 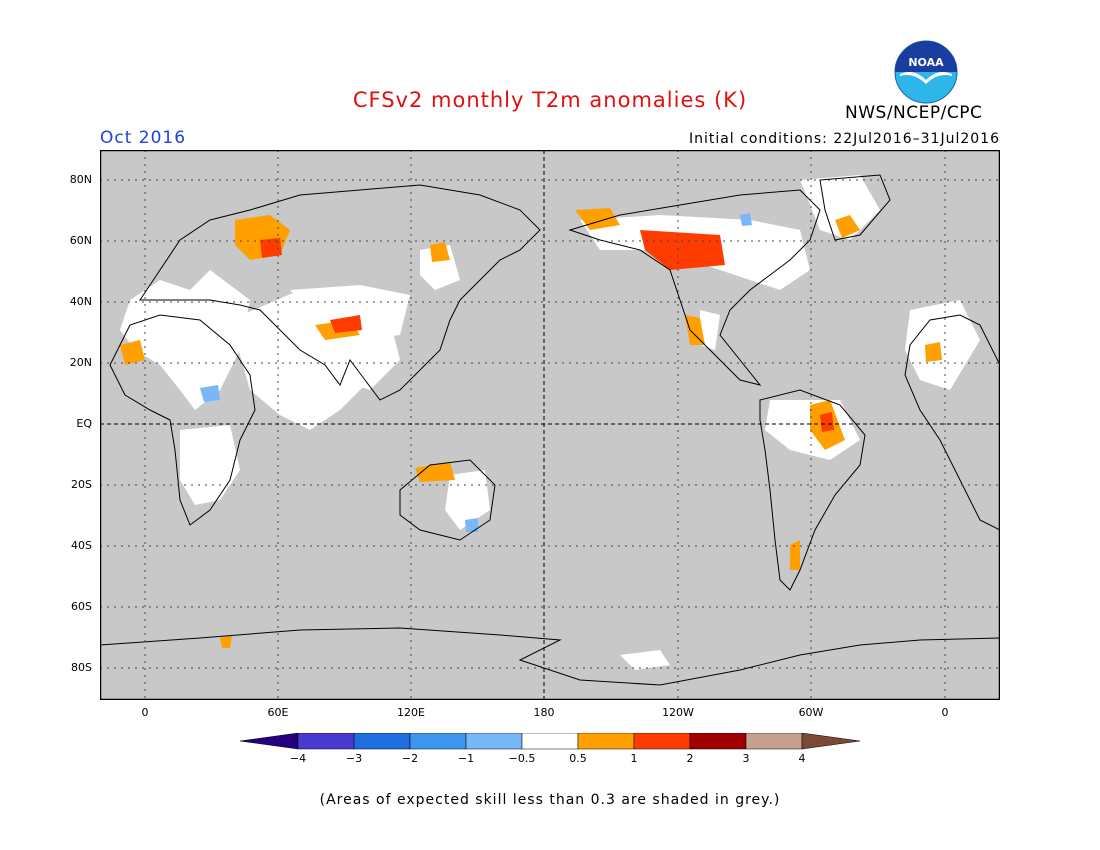 What do you see at coordinates (271, 248) in the screenshot?
I see `red-russia` at bounding box center [271, 248].